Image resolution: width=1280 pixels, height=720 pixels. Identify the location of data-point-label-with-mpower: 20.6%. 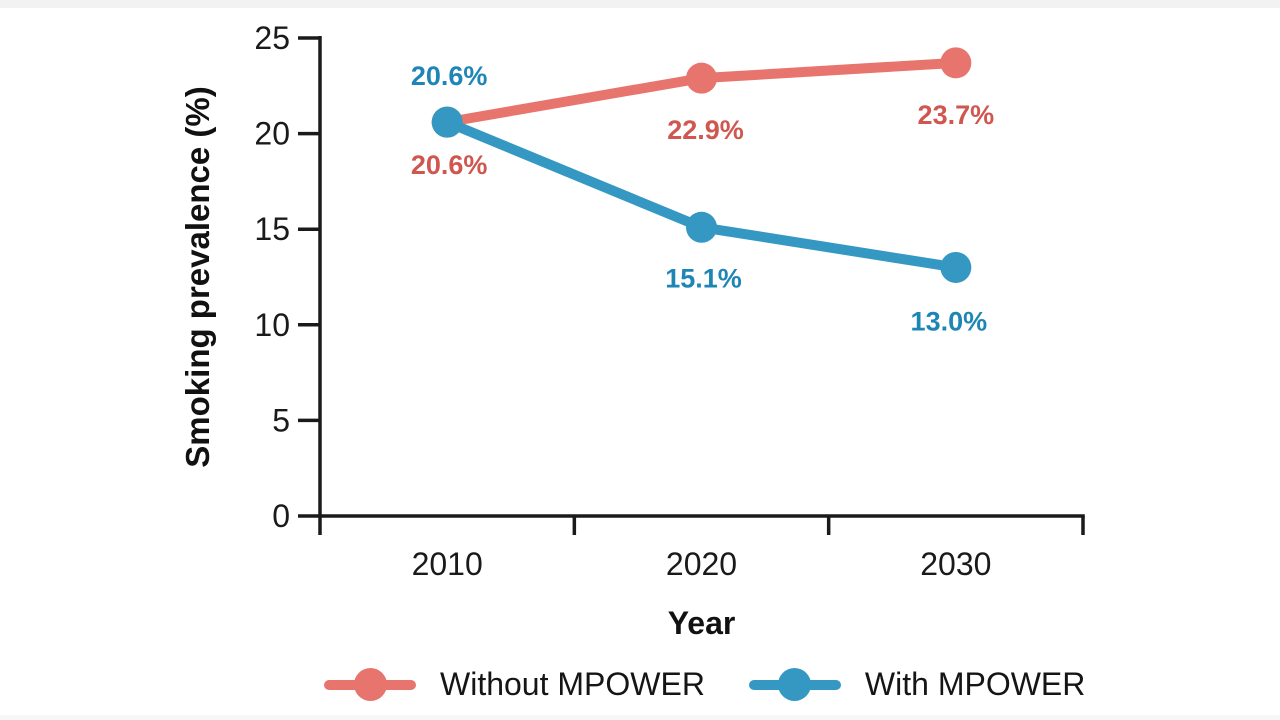
(449, 76).